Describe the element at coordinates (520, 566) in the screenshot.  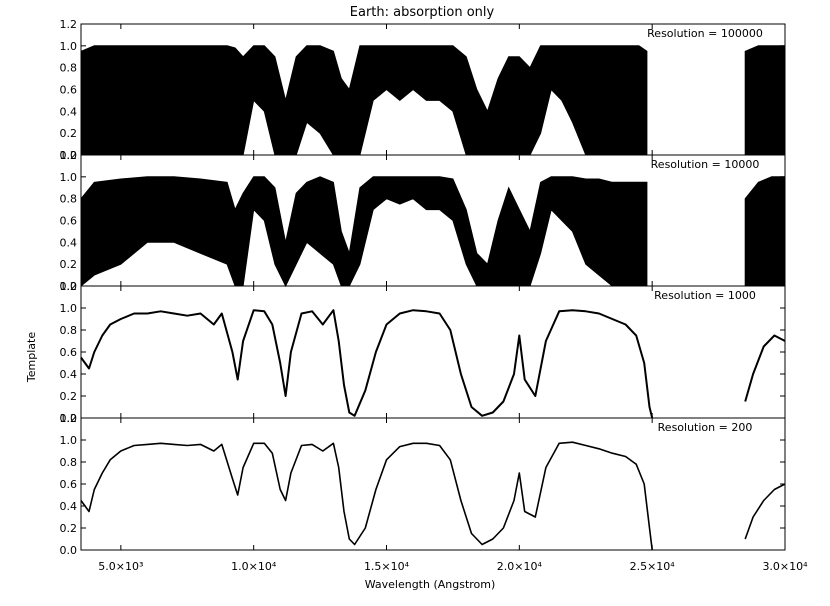
I see `x-tick-label: 2.0×10⁴` at that location.